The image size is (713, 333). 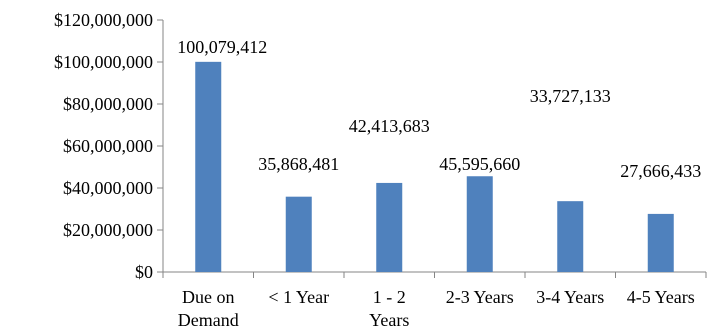 What do you see at coordinates (208, 297) in the screenshot?
I see `category-label: Due on` at bounding box center [208, 297].